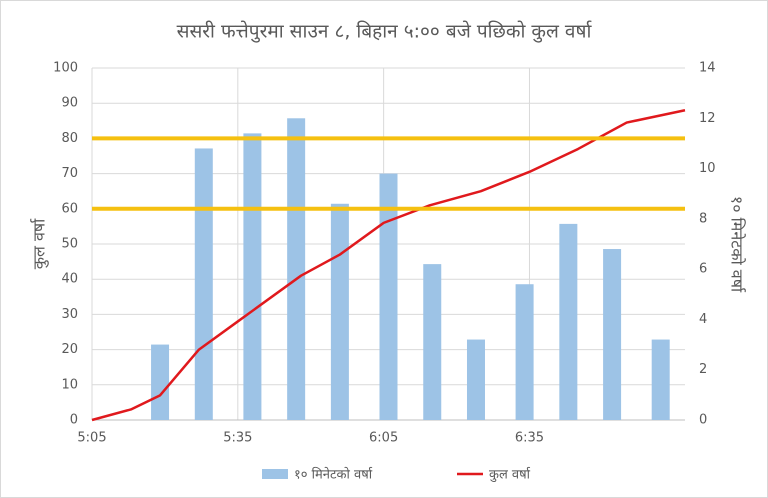 This screenshot has width=768, height=498. I want to click on y-tick-label: 40, so click(69, 279).